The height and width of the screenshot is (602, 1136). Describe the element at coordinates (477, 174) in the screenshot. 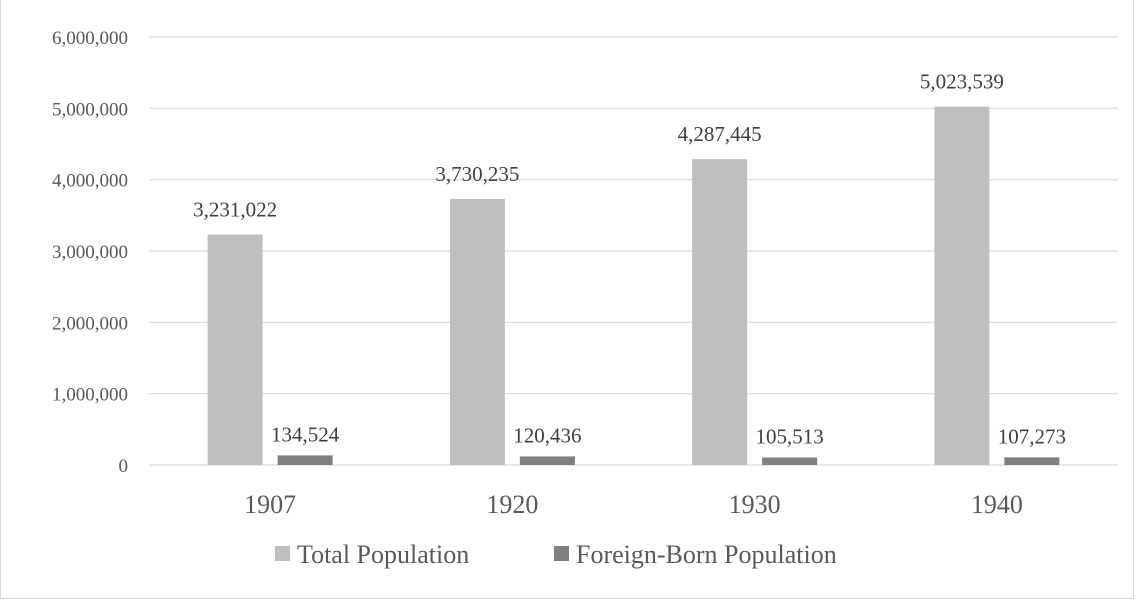

I see `data-label: 3,730,235` at that location.